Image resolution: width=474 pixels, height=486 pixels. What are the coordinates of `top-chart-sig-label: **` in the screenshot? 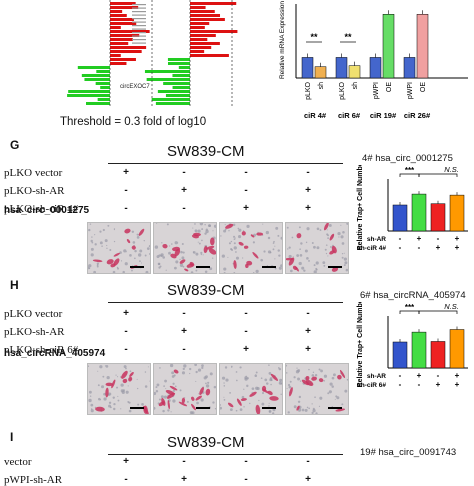 It's located at (348, 37).